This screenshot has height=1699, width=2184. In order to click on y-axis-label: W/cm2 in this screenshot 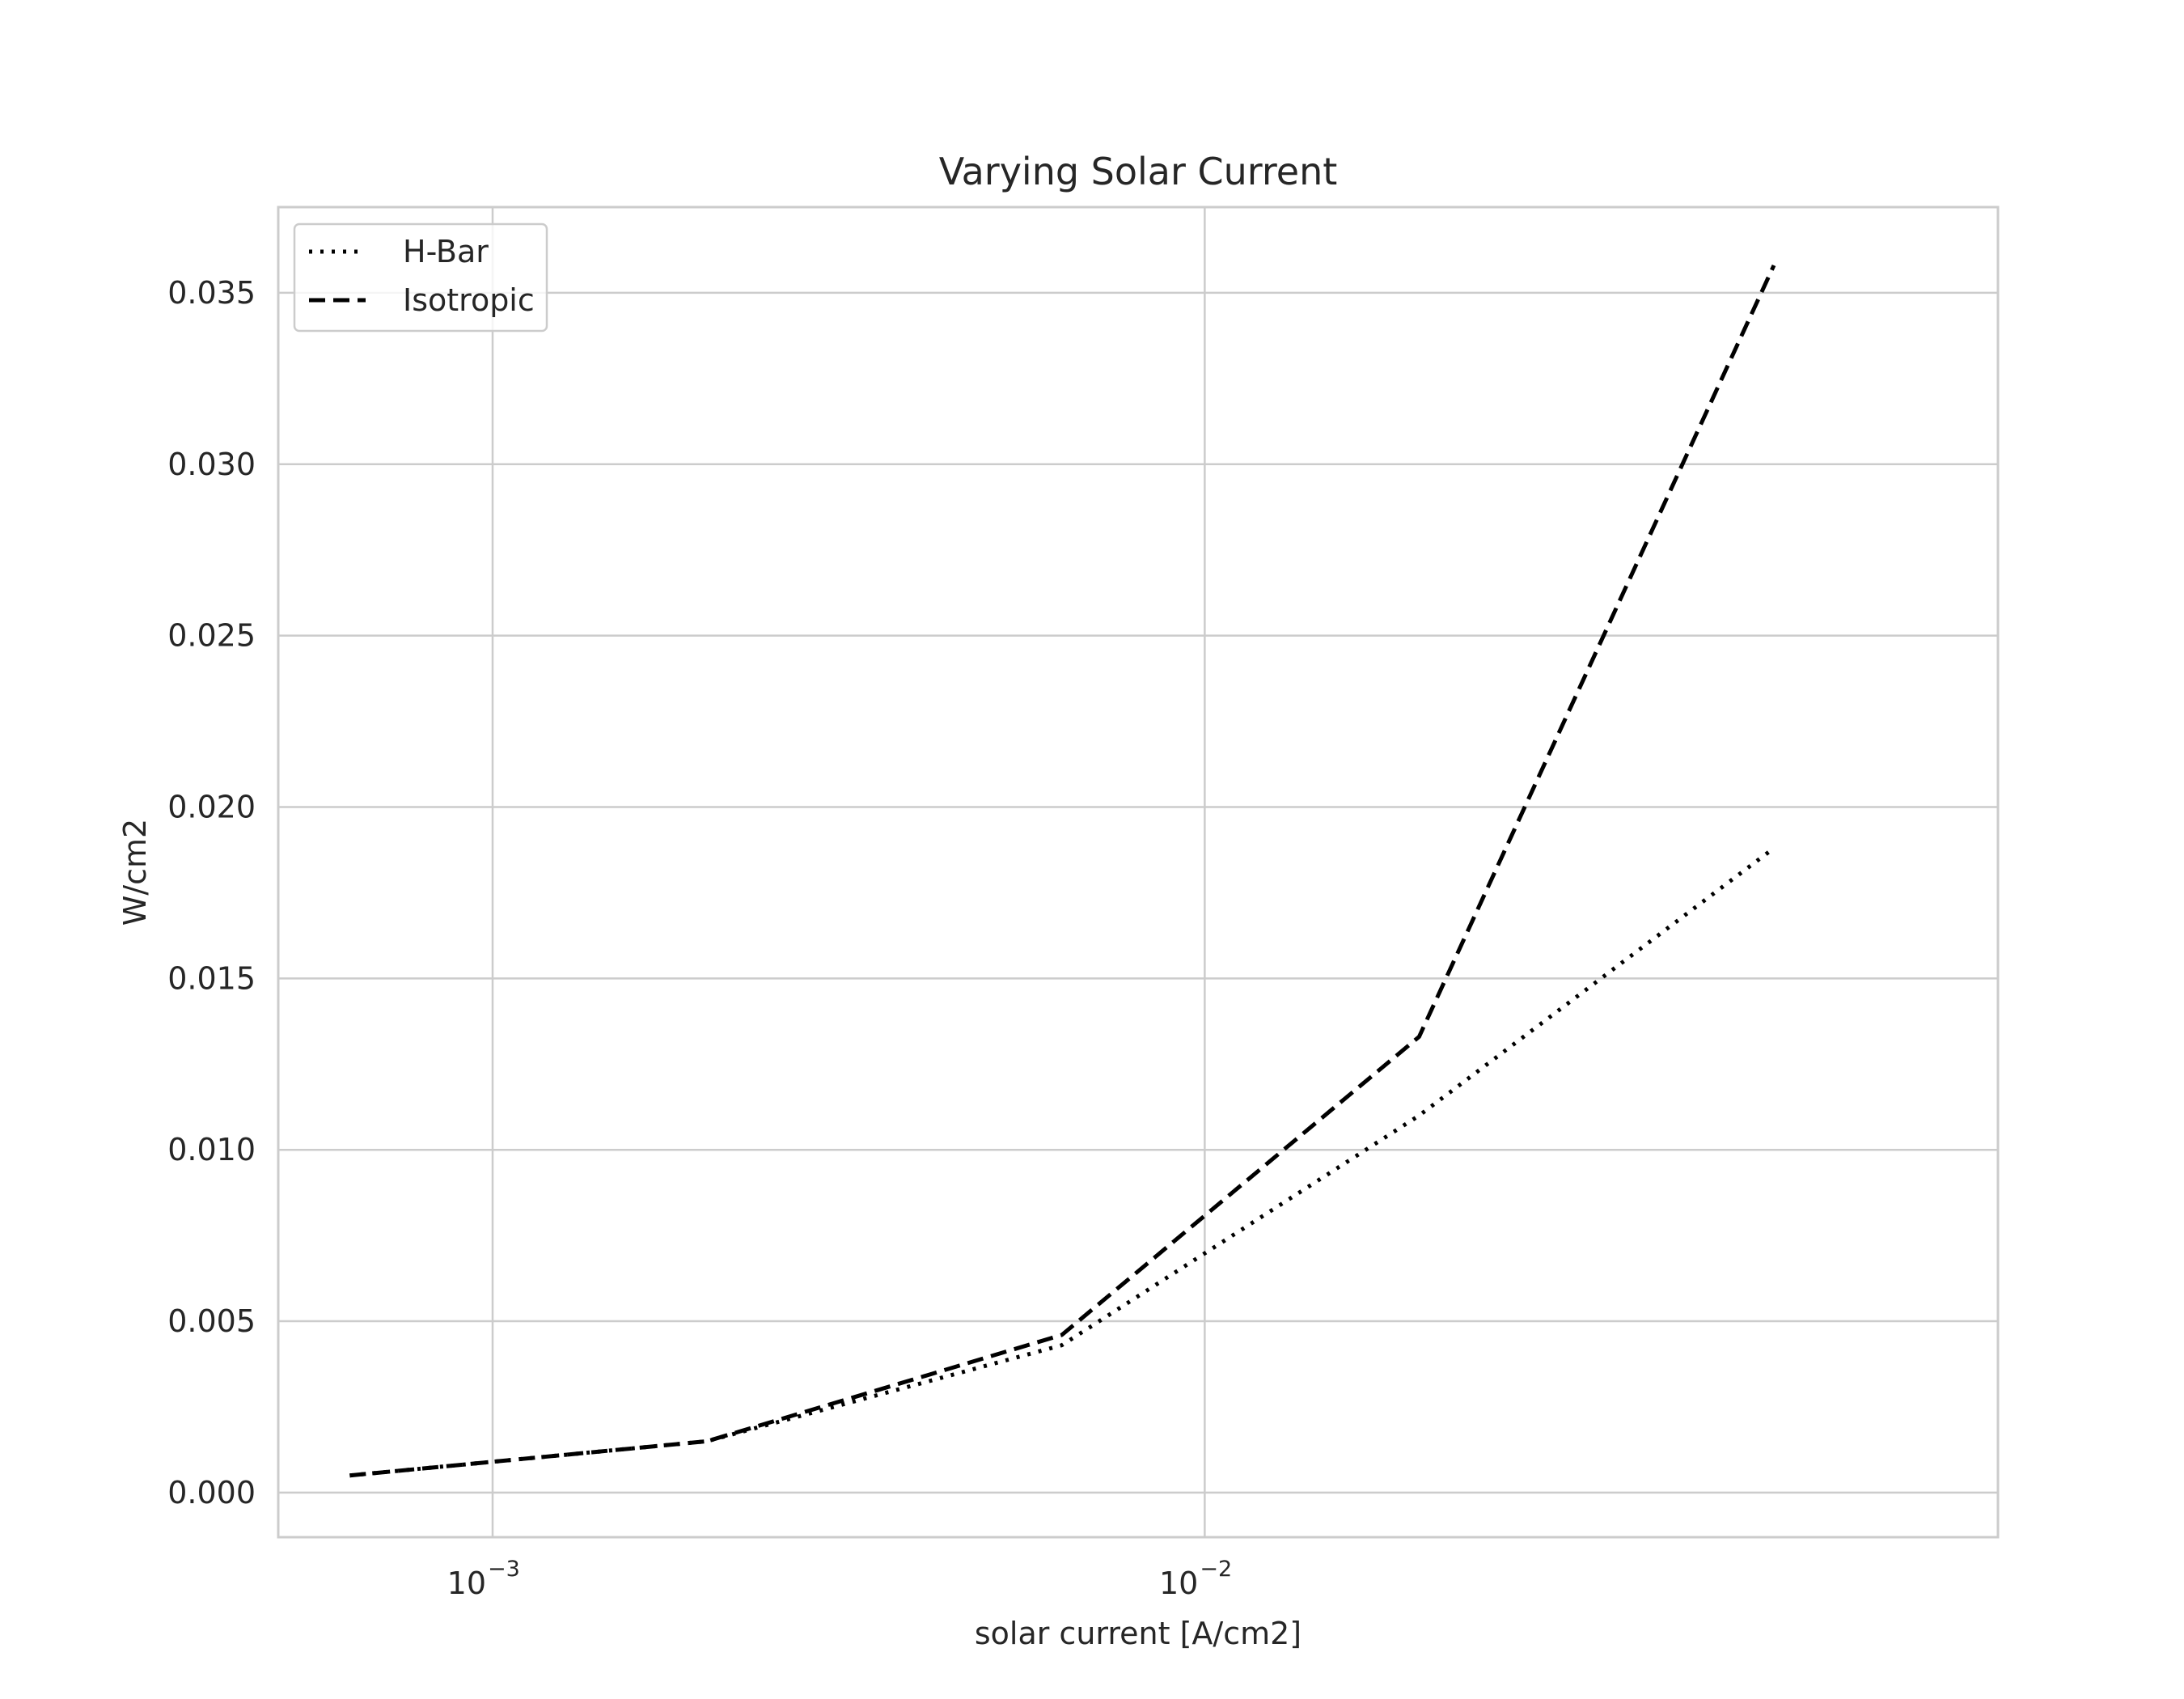, I will do `click(135, 872)`.